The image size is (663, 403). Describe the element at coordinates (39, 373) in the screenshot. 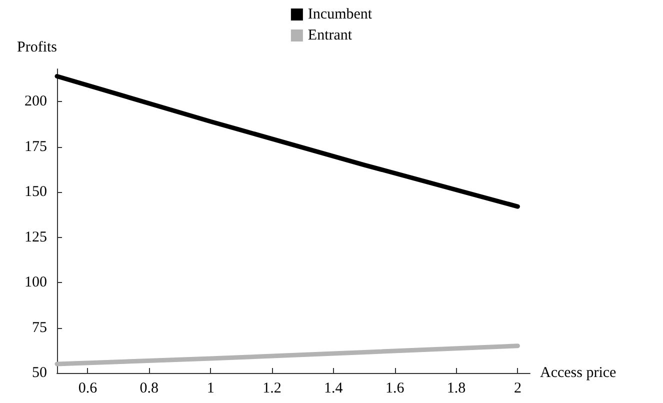

I see `y-tick-label: 50` at that location.